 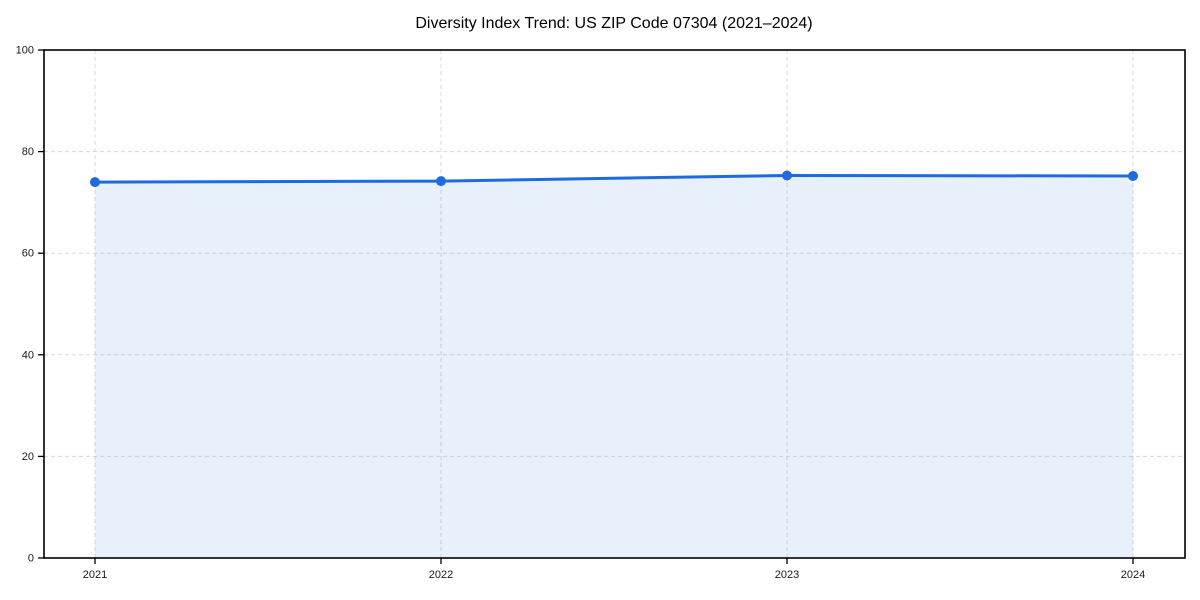 What do you see at coordinates (28, 457) in the screenshot?
I see `y-tick-label: 20` at bounding box center [28, 457].